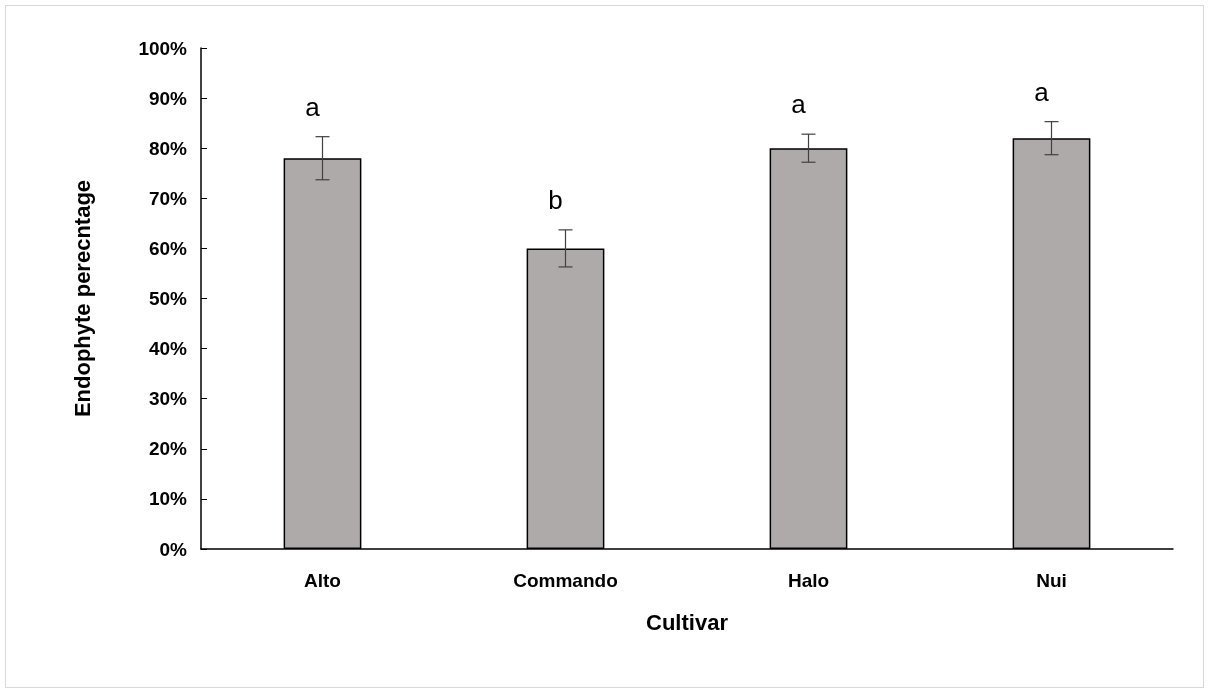 The image size is (1209, 693). I want to click on x-tick-label: Alto, so click(322, 580).